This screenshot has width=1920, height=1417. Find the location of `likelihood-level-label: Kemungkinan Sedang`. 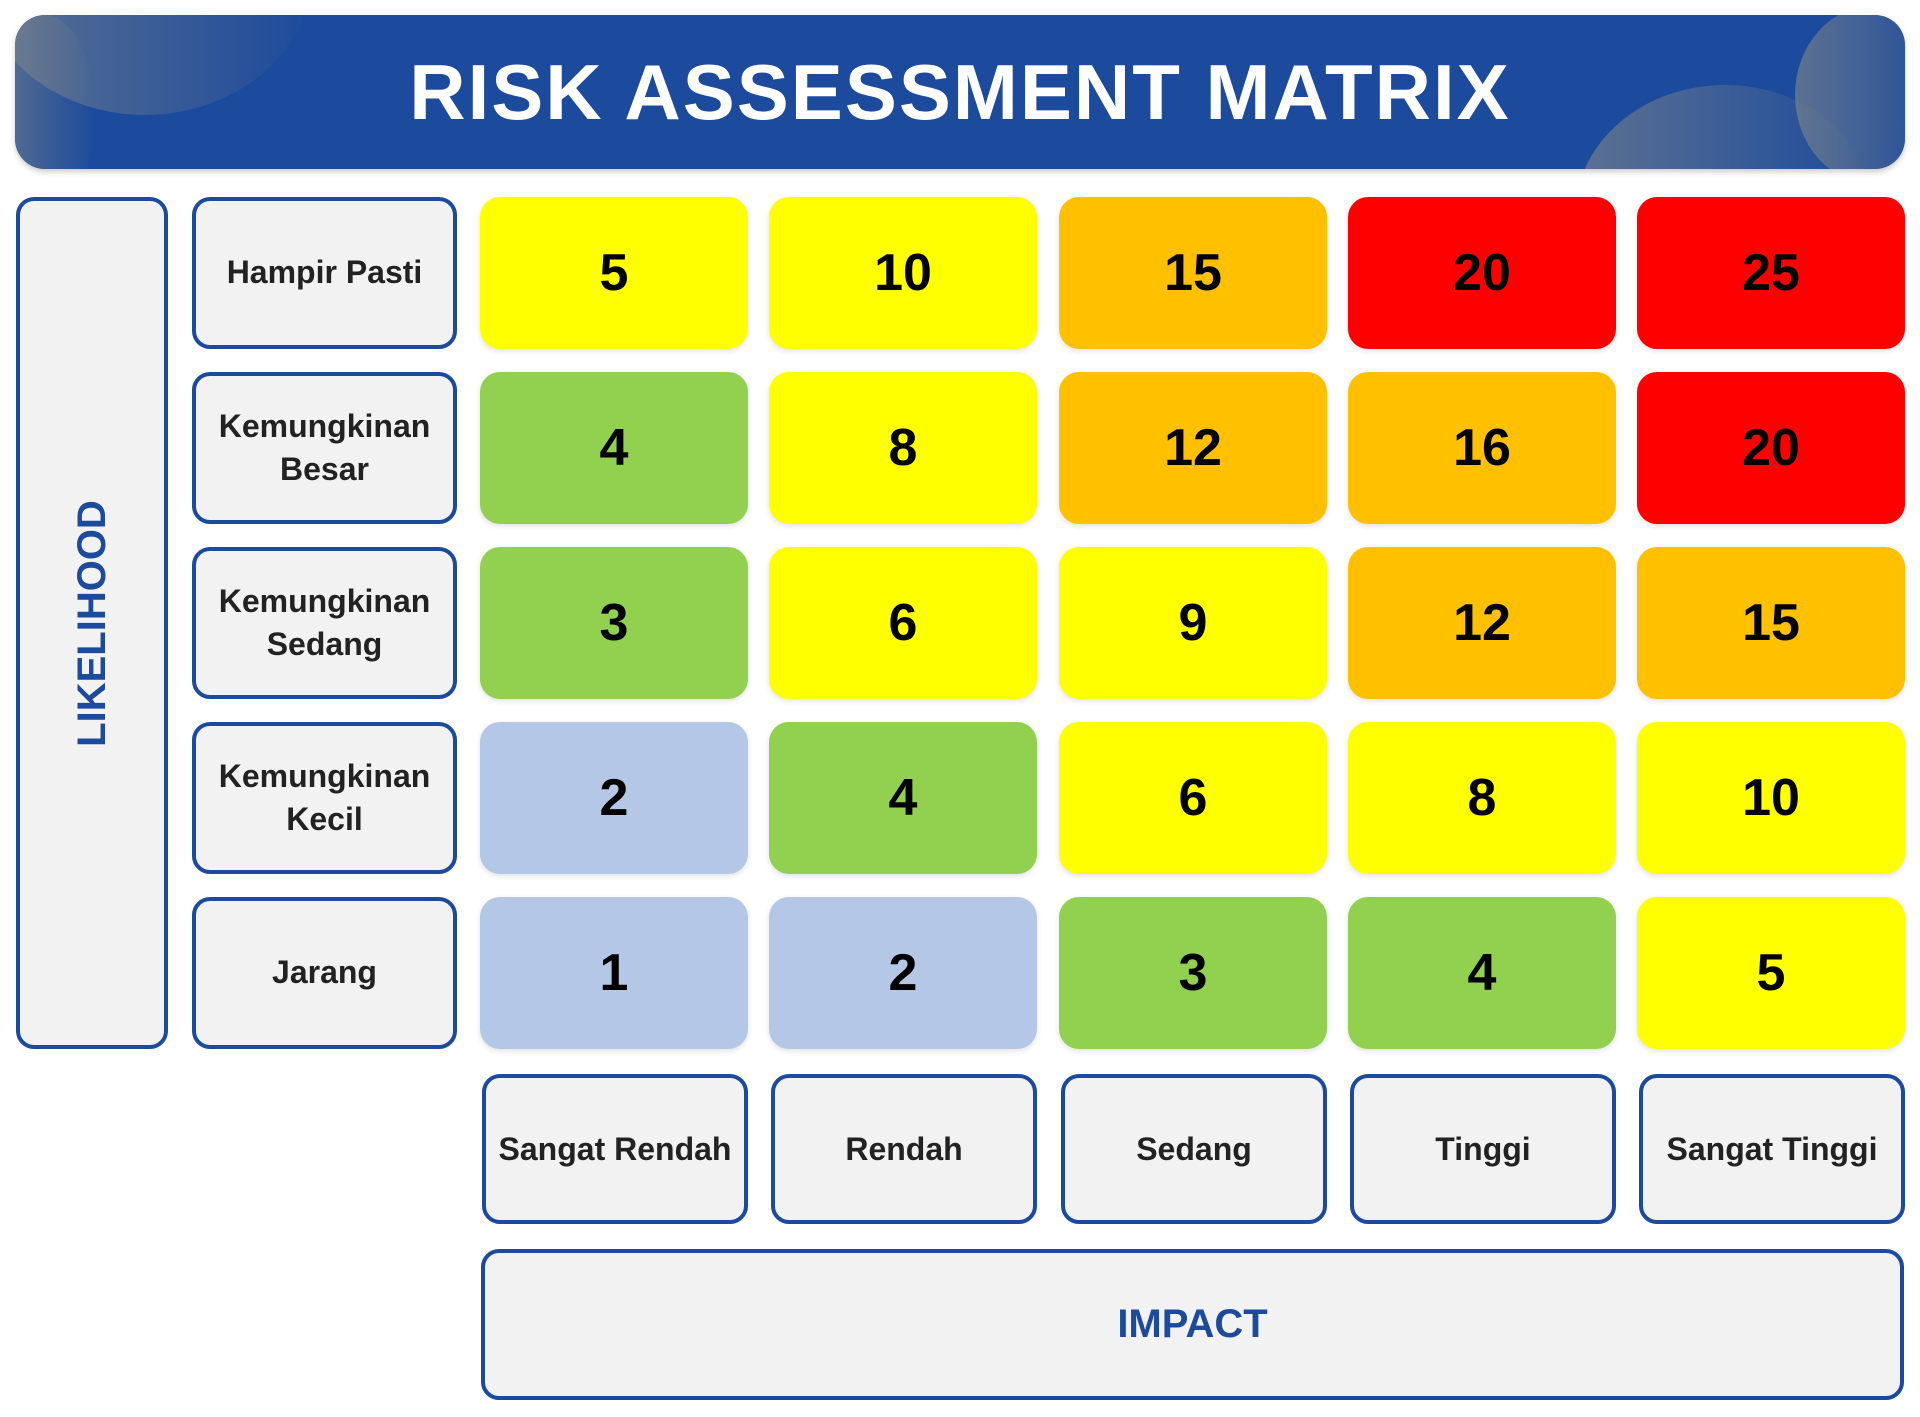

likelihood-level-label: Kemungkinan Sedang is located at coordinates (324, 623).